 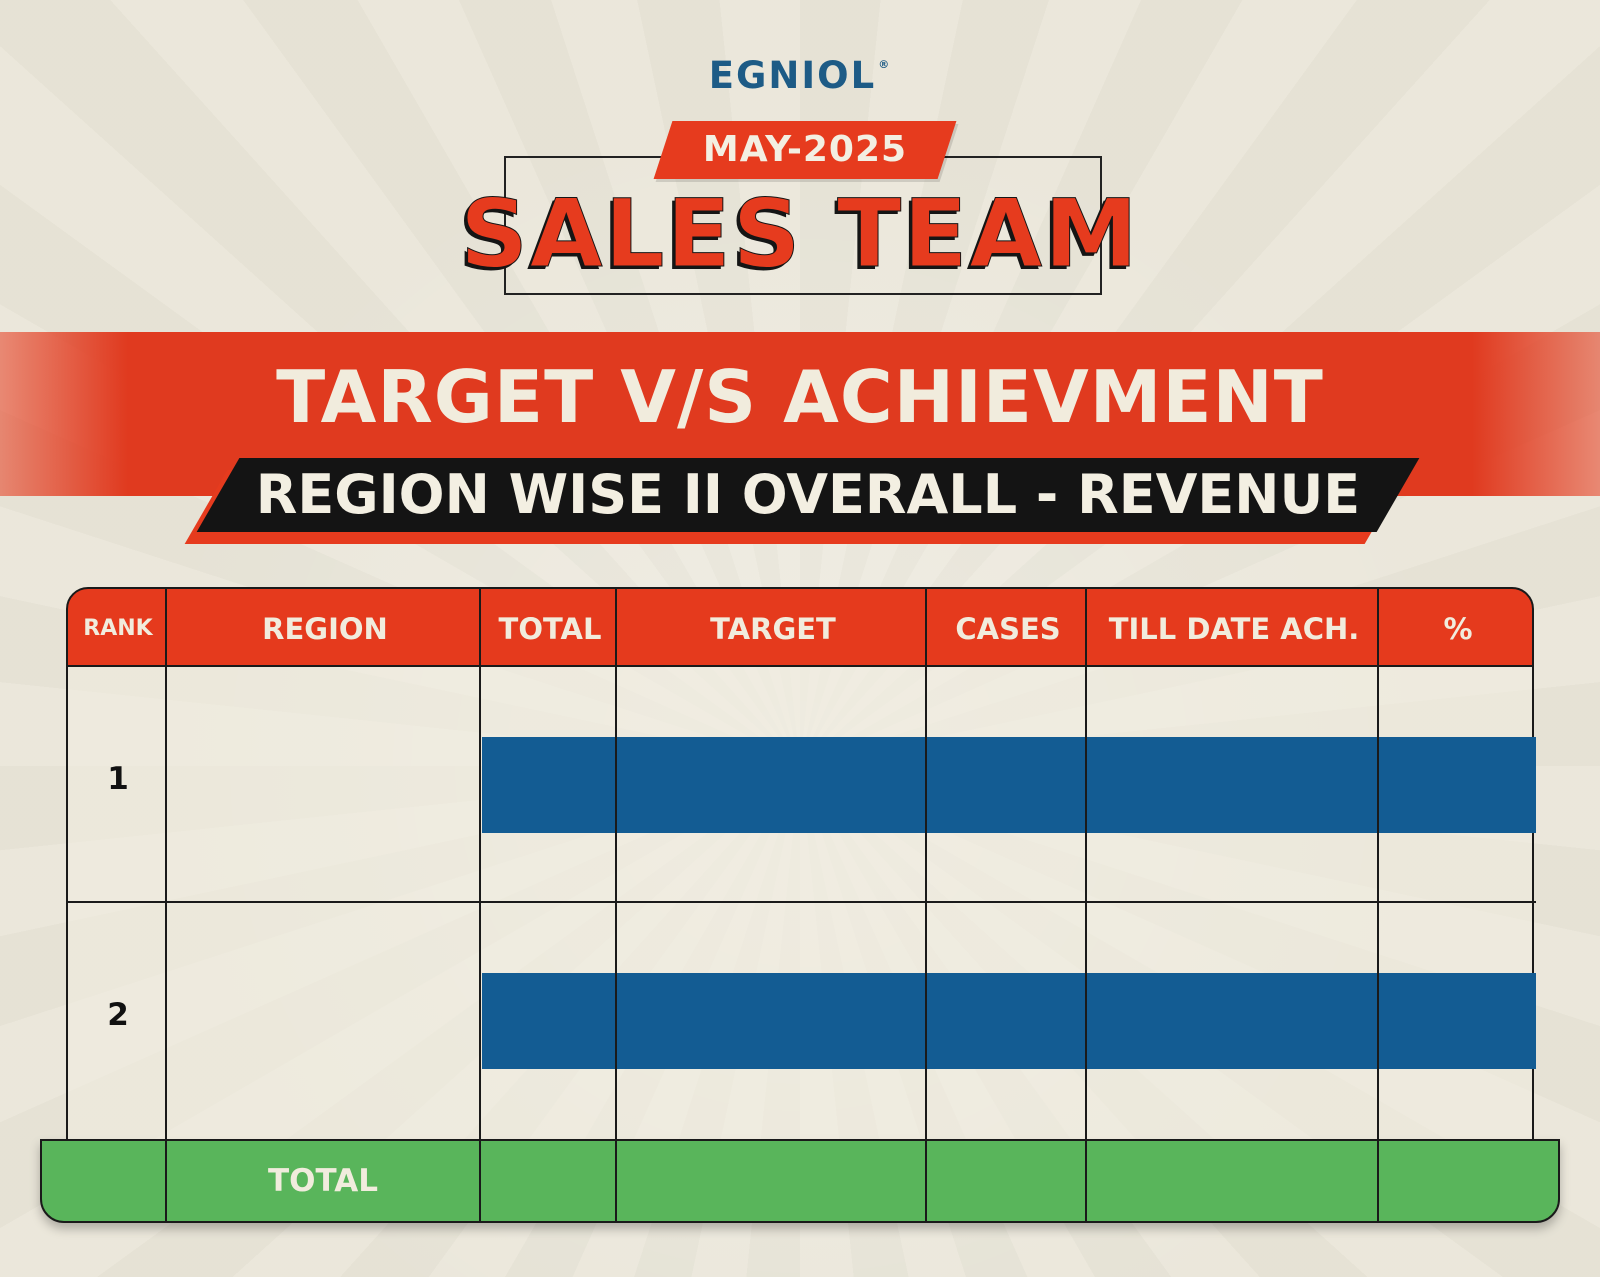 What do you see at coordinates (1008, 629) in the screenshot?
I see `column-header-cases: CASES` at bounding box center [1008, 629].